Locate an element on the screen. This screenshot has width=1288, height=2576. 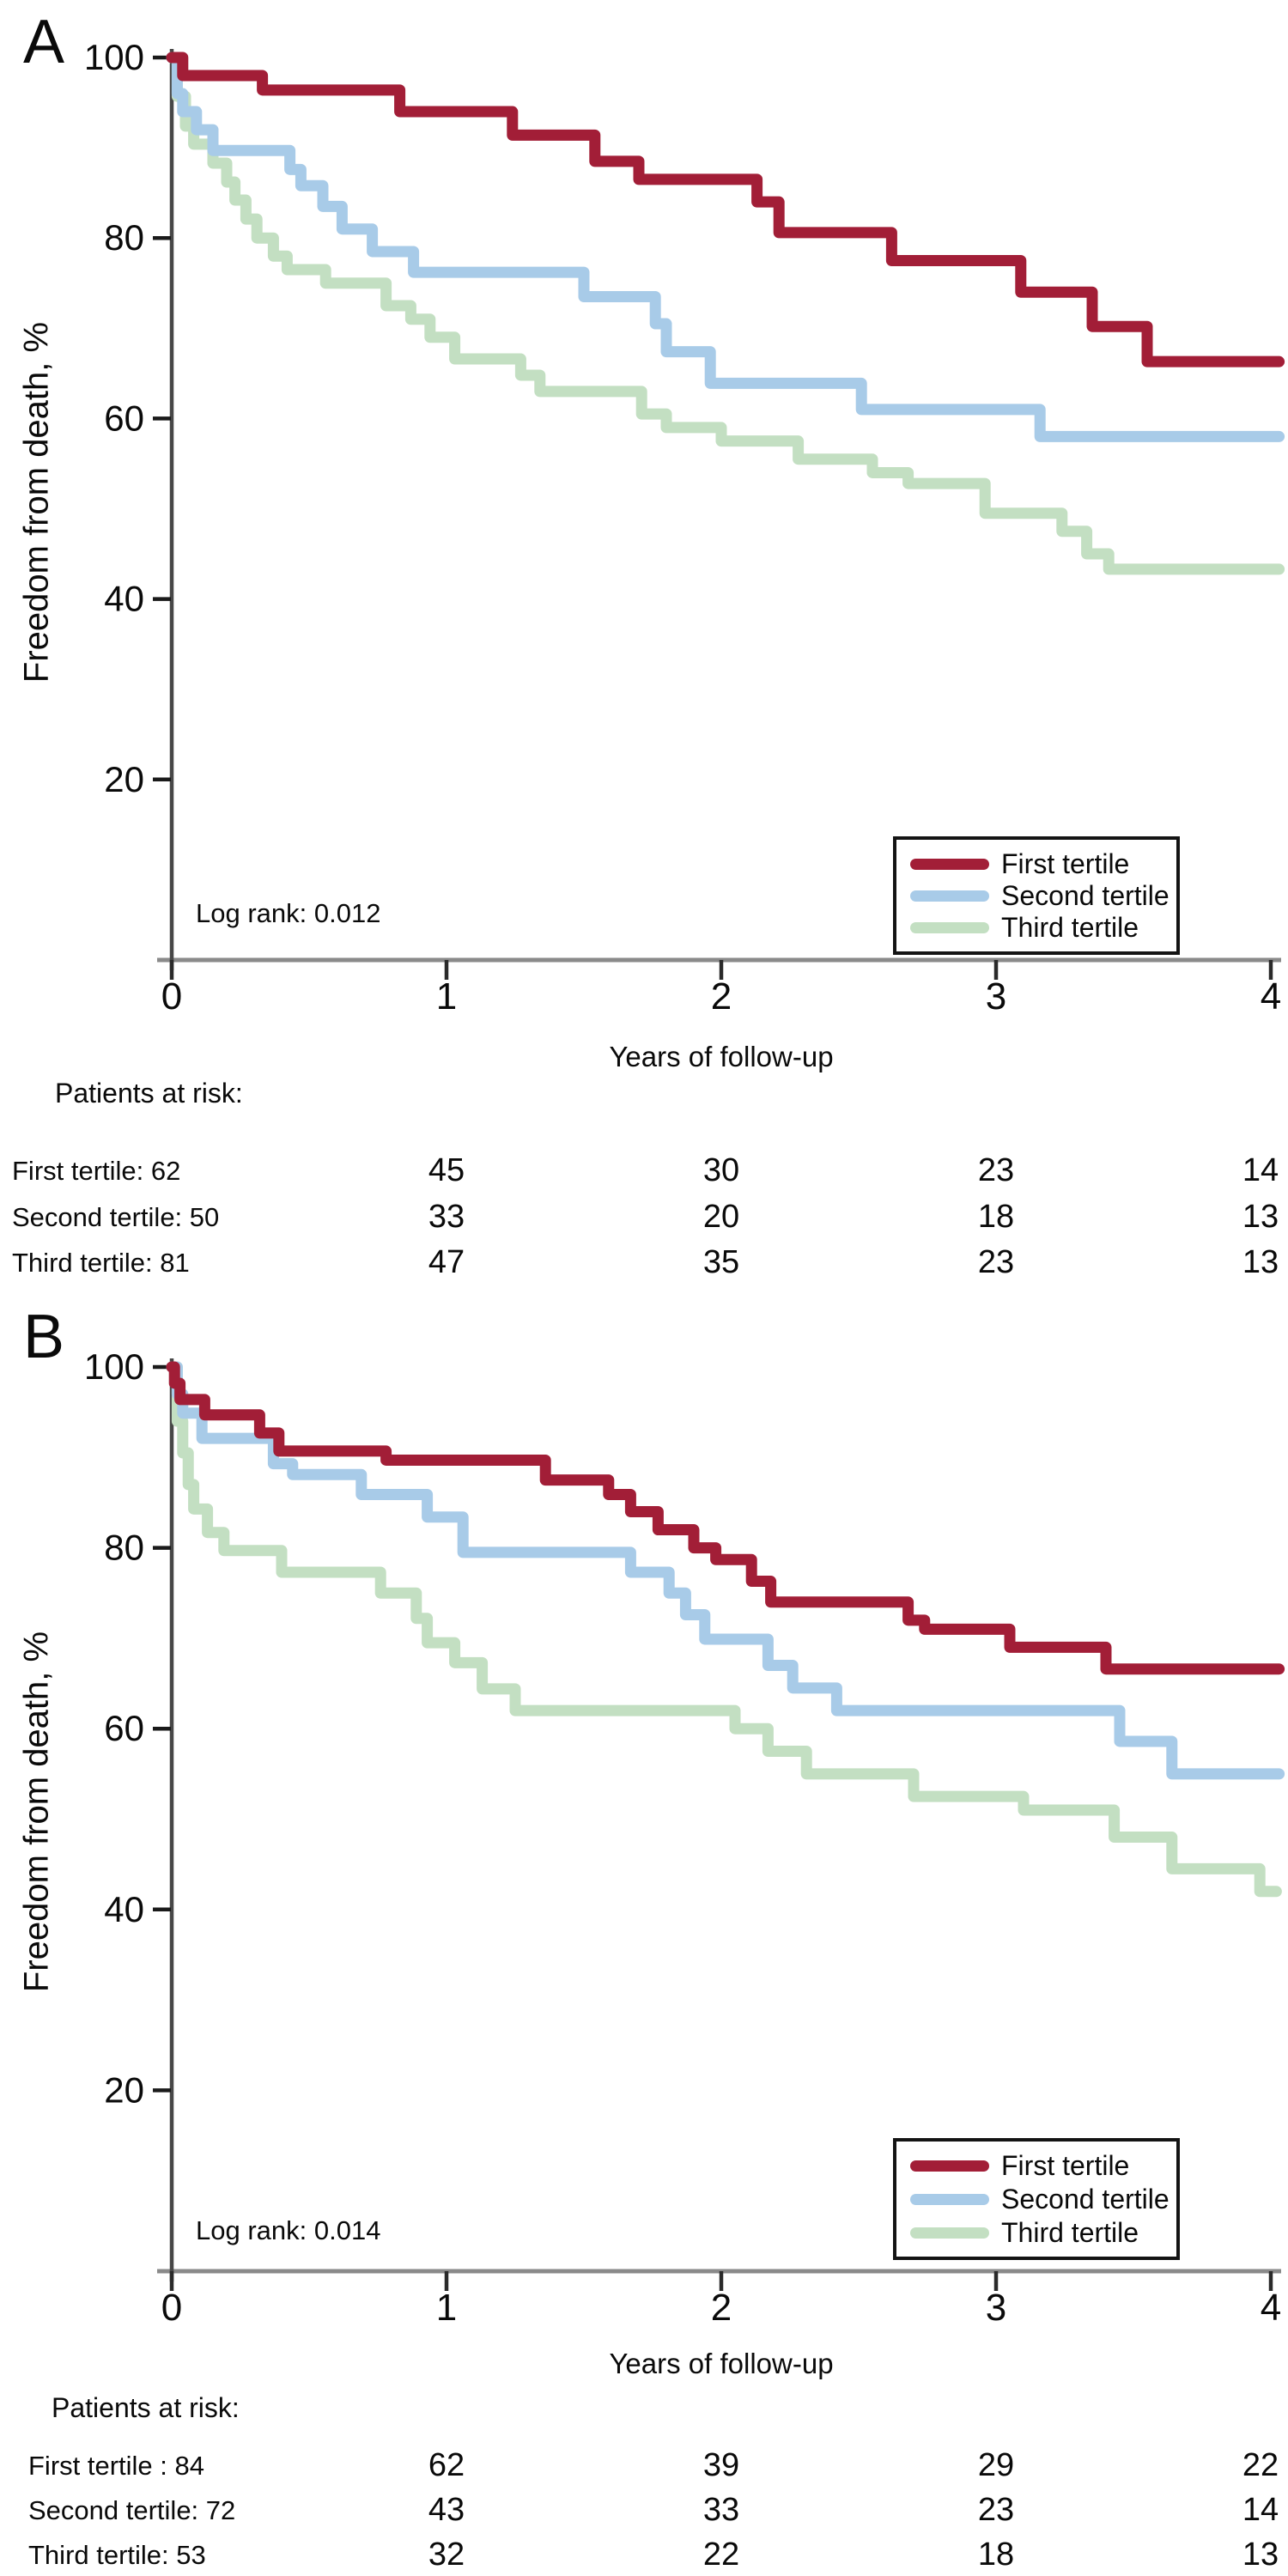
panel-a-risk-heading: Patients at risk: is located at coordinates (149, 1093).